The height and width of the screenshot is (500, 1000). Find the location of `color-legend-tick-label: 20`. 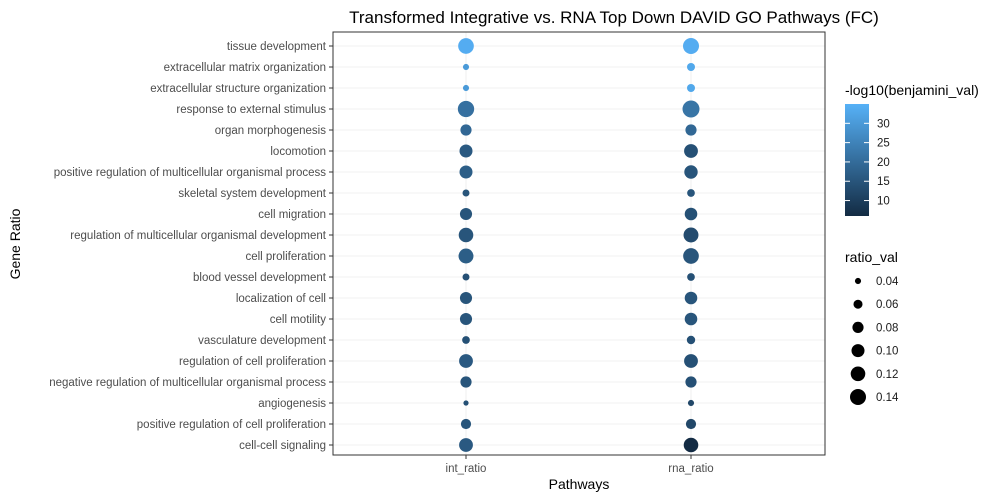

color-legend-tick-label: 20 is located at coordinates (883, 163).